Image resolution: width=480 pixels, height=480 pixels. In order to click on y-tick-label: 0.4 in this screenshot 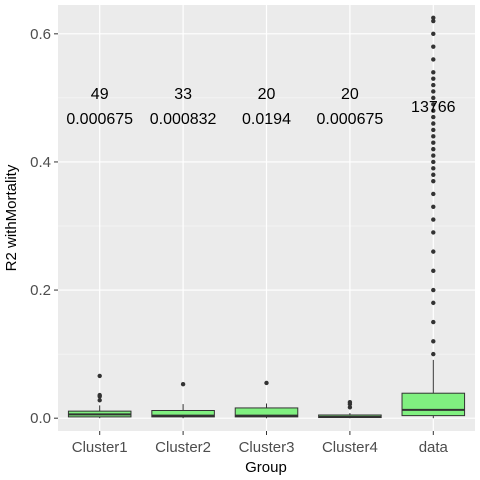, I will do `click(40, 162)`.